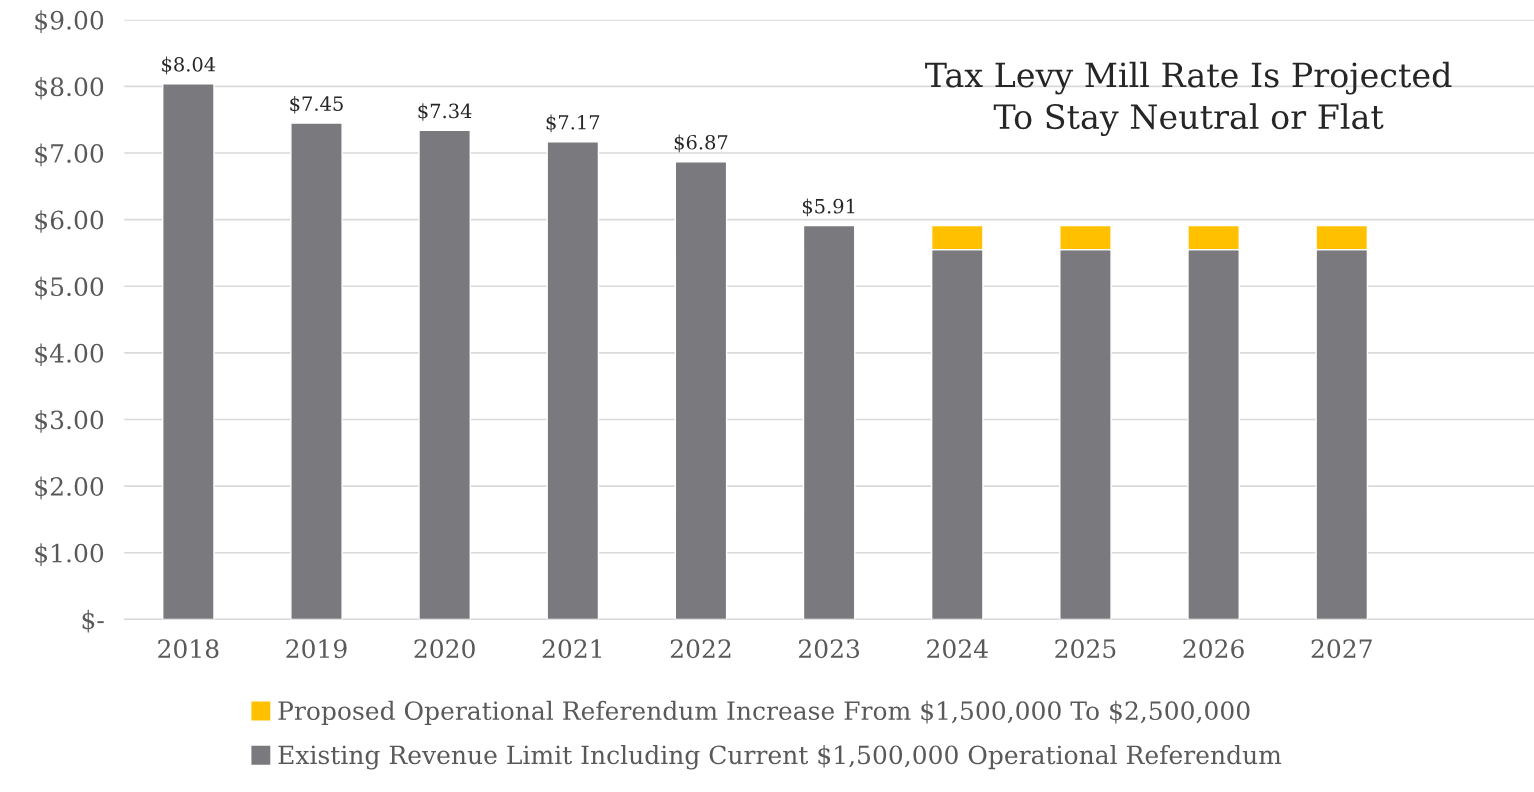 The width and height of the screenshot is (1534, 792). I want to click on data-label: $7.17, so click(573, 123).